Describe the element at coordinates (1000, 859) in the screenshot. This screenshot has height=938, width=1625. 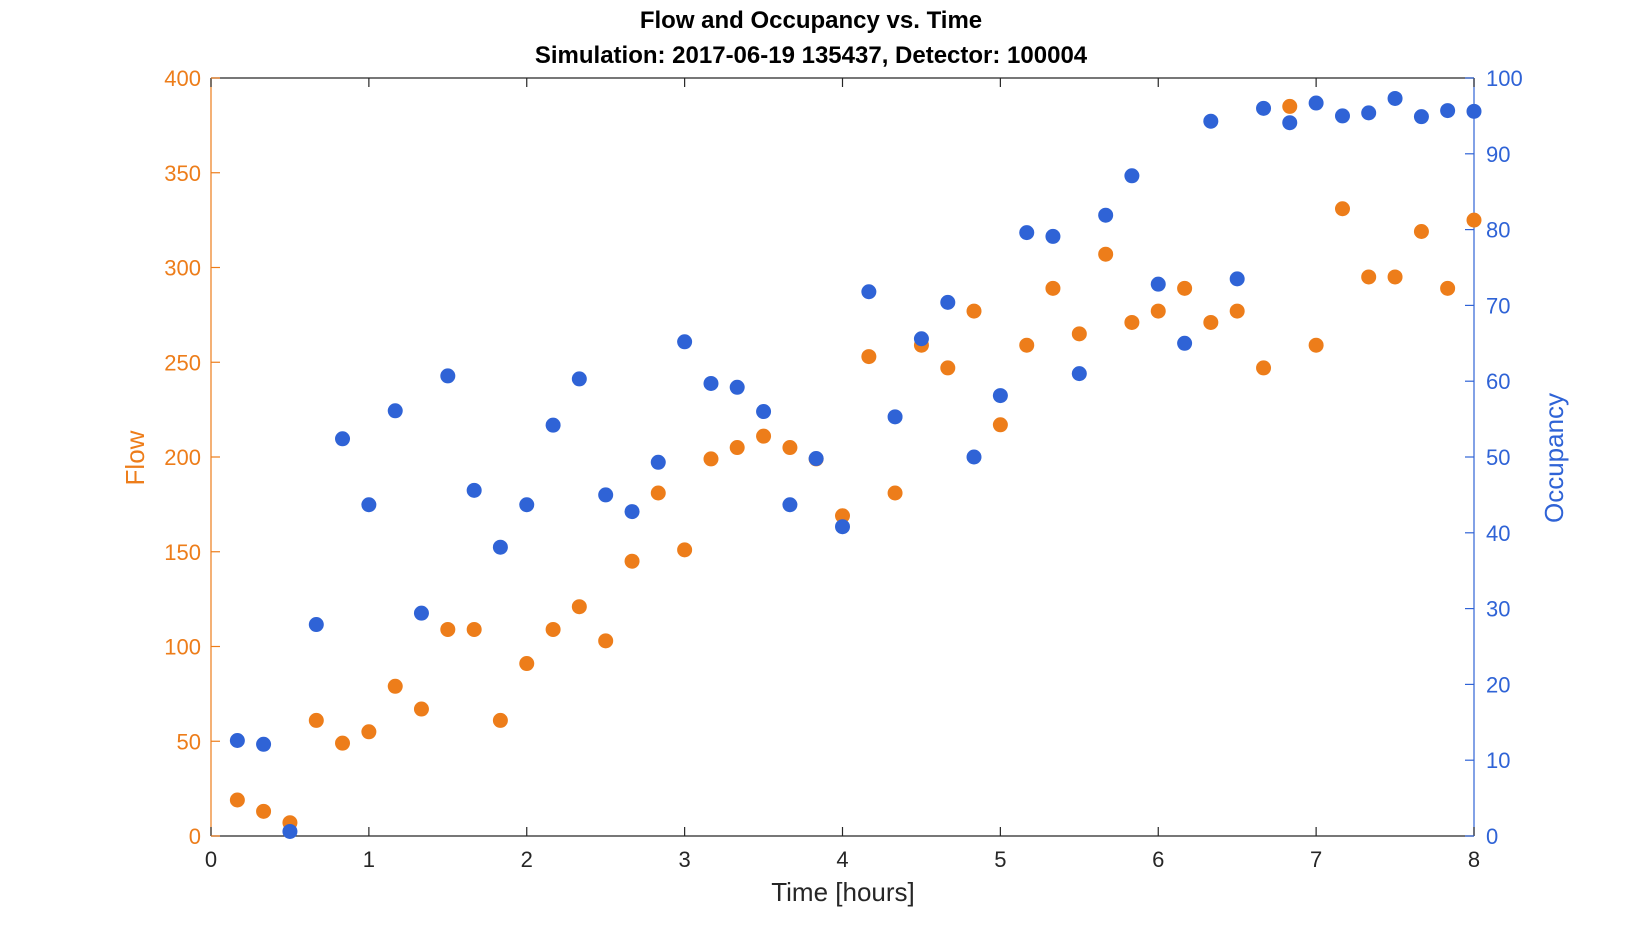
I see `x-tick-label: 5` at that location.